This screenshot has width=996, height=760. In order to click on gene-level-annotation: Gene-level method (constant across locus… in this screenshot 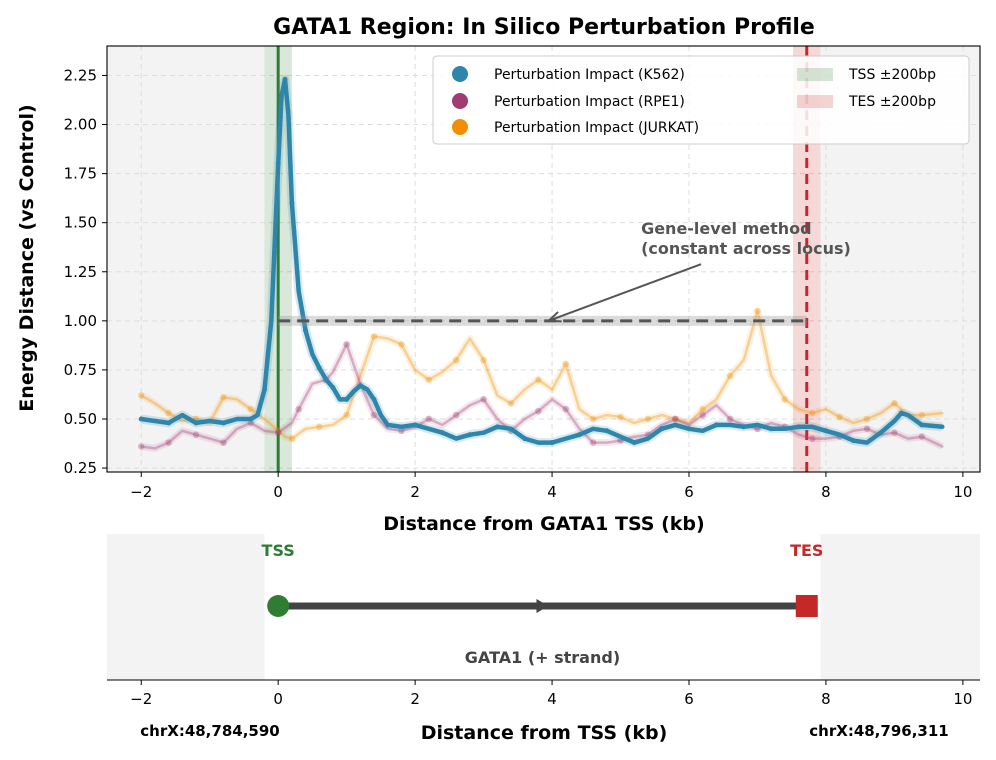, I will do `click(698, 271)`.